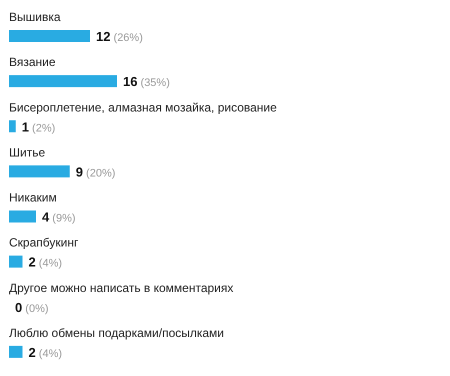 Image resolution: width=450 pixels, height=376 pixels. What do you see at coordinates (121, 287) in the screenshot?
I see `y-tick-label: Другое можно написать в комментариях` at bounding box center [121, 287].